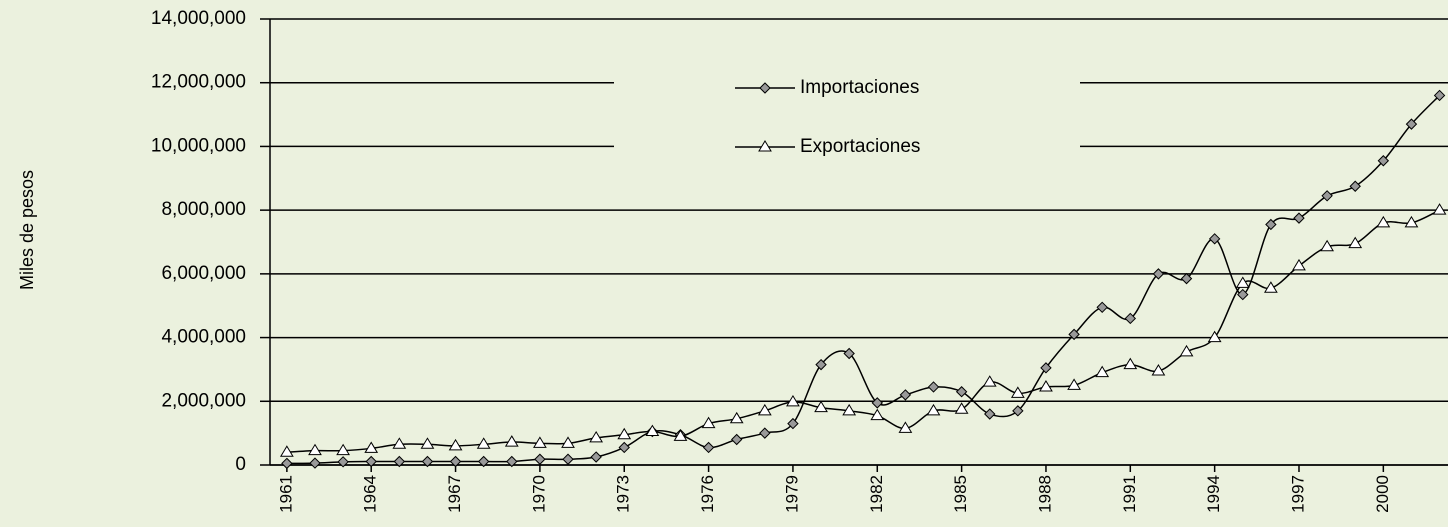 The height and width of the screenshot is (527, 1448). What do you see at coordinates (876, 494) in the screenshot?
I see `x-tick-label: 1982` at bounding box center [876, 494].